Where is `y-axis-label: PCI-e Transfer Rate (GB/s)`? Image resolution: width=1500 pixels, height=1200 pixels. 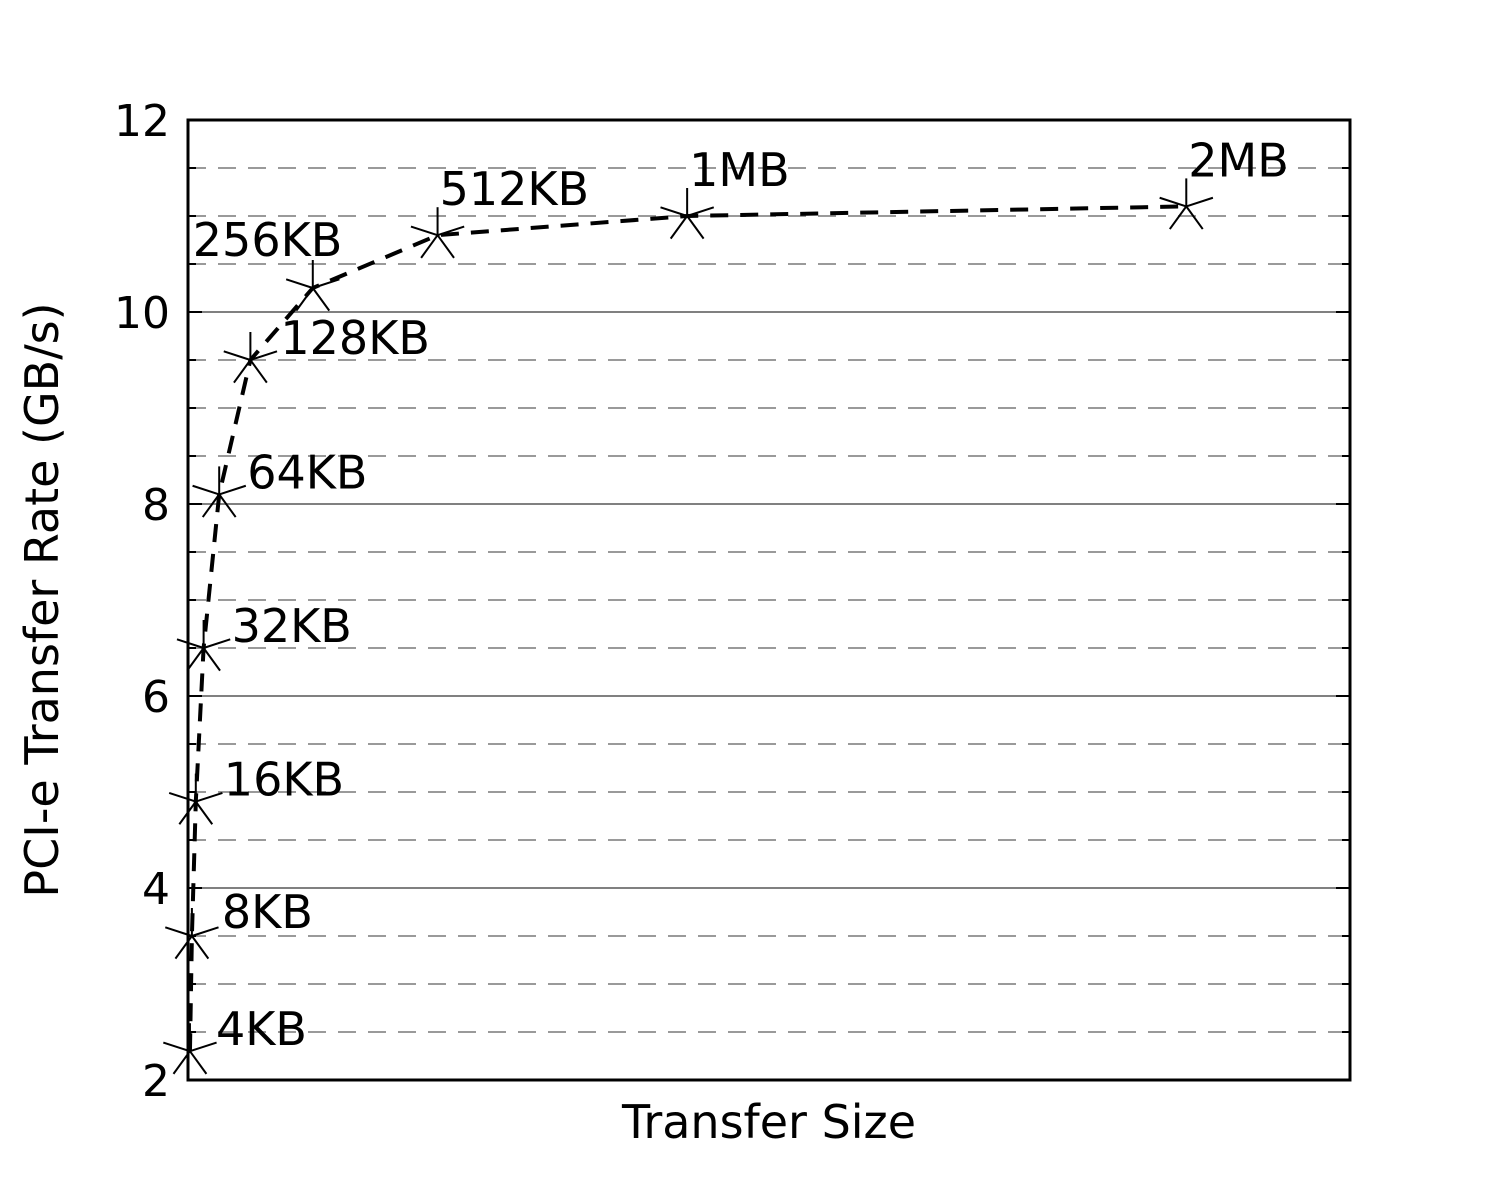
y-axis-label: PCI-e Transfer Rate (GB/s) is located at coordinates (42, 599).